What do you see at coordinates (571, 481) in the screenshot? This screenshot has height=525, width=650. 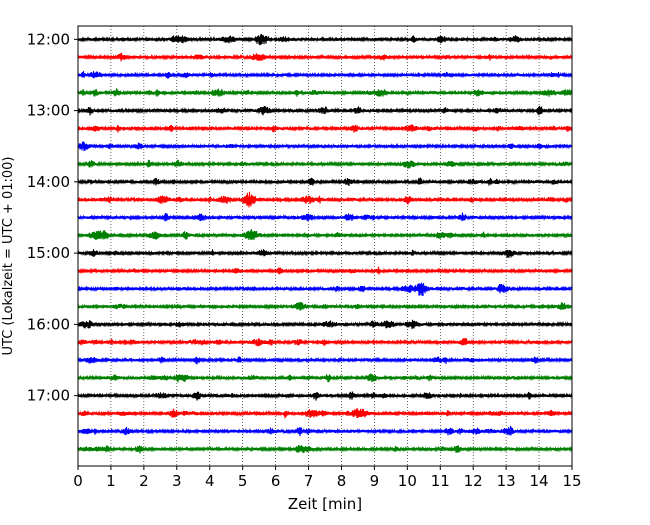 I see `x-tick-label: 15` at bounding box center [571, 481].